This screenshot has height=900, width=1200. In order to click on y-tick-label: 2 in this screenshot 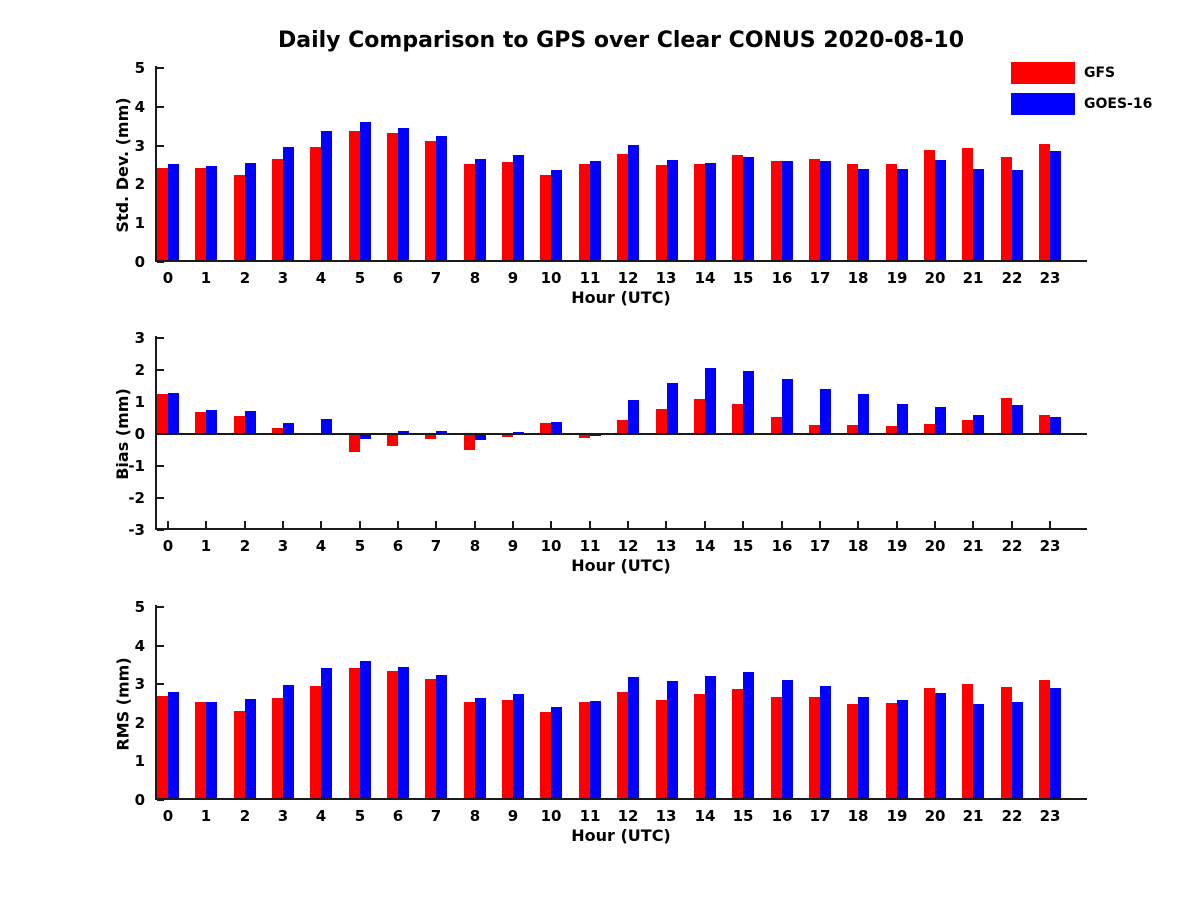, I will do `click(139, 370)`.